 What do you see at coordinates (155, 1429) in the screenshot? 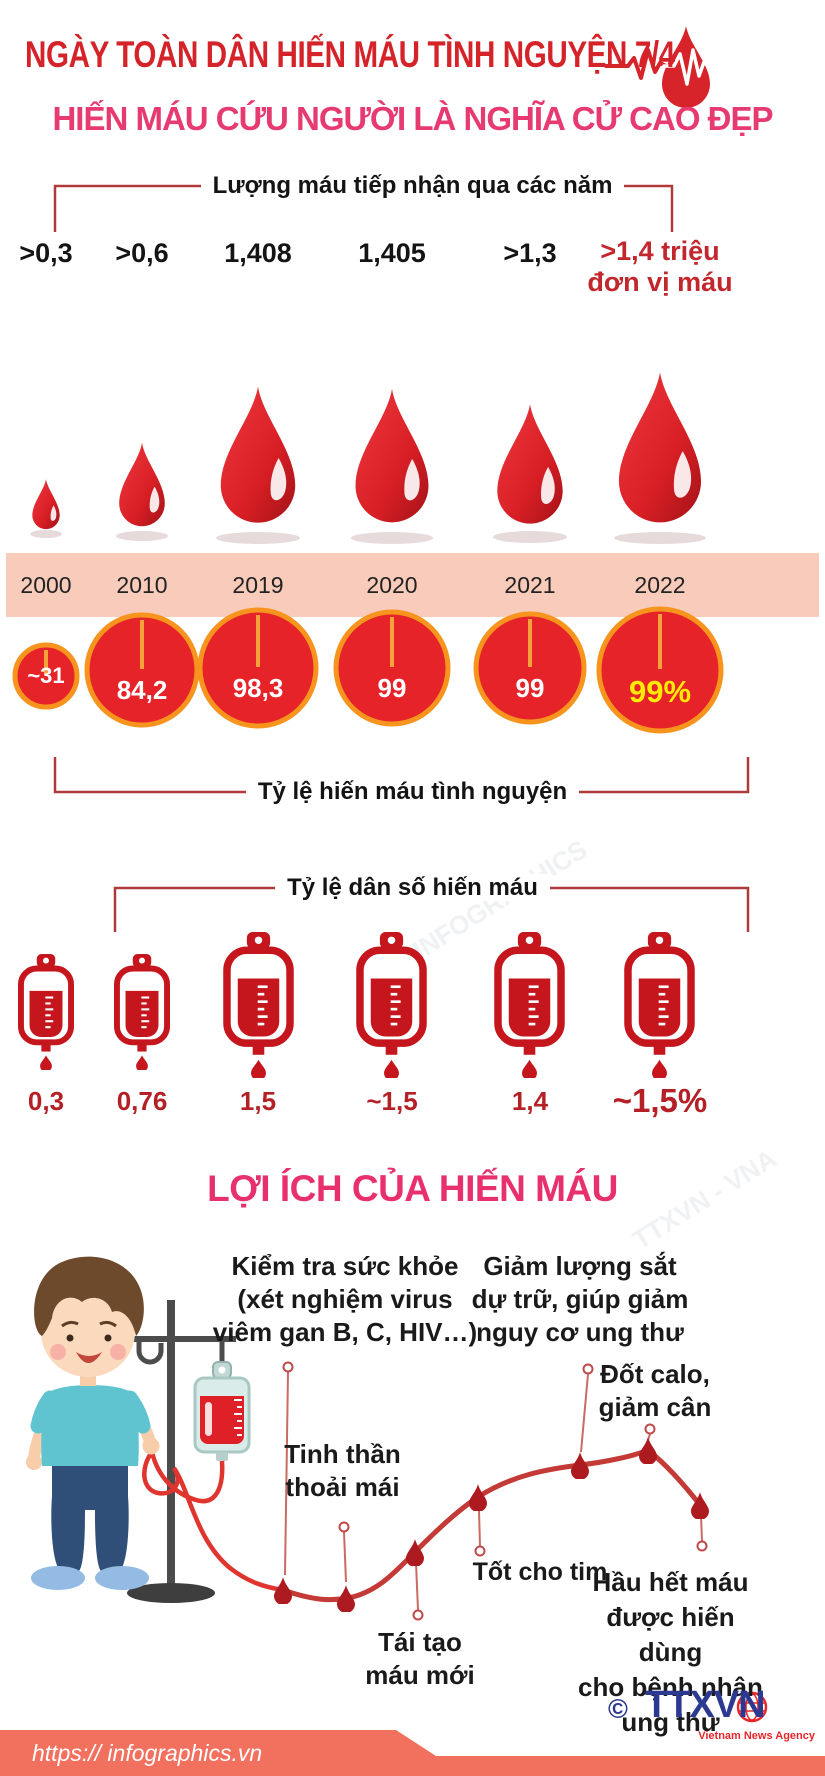
I see `boy-donor-illustration` at bounding box center [155, 1429].